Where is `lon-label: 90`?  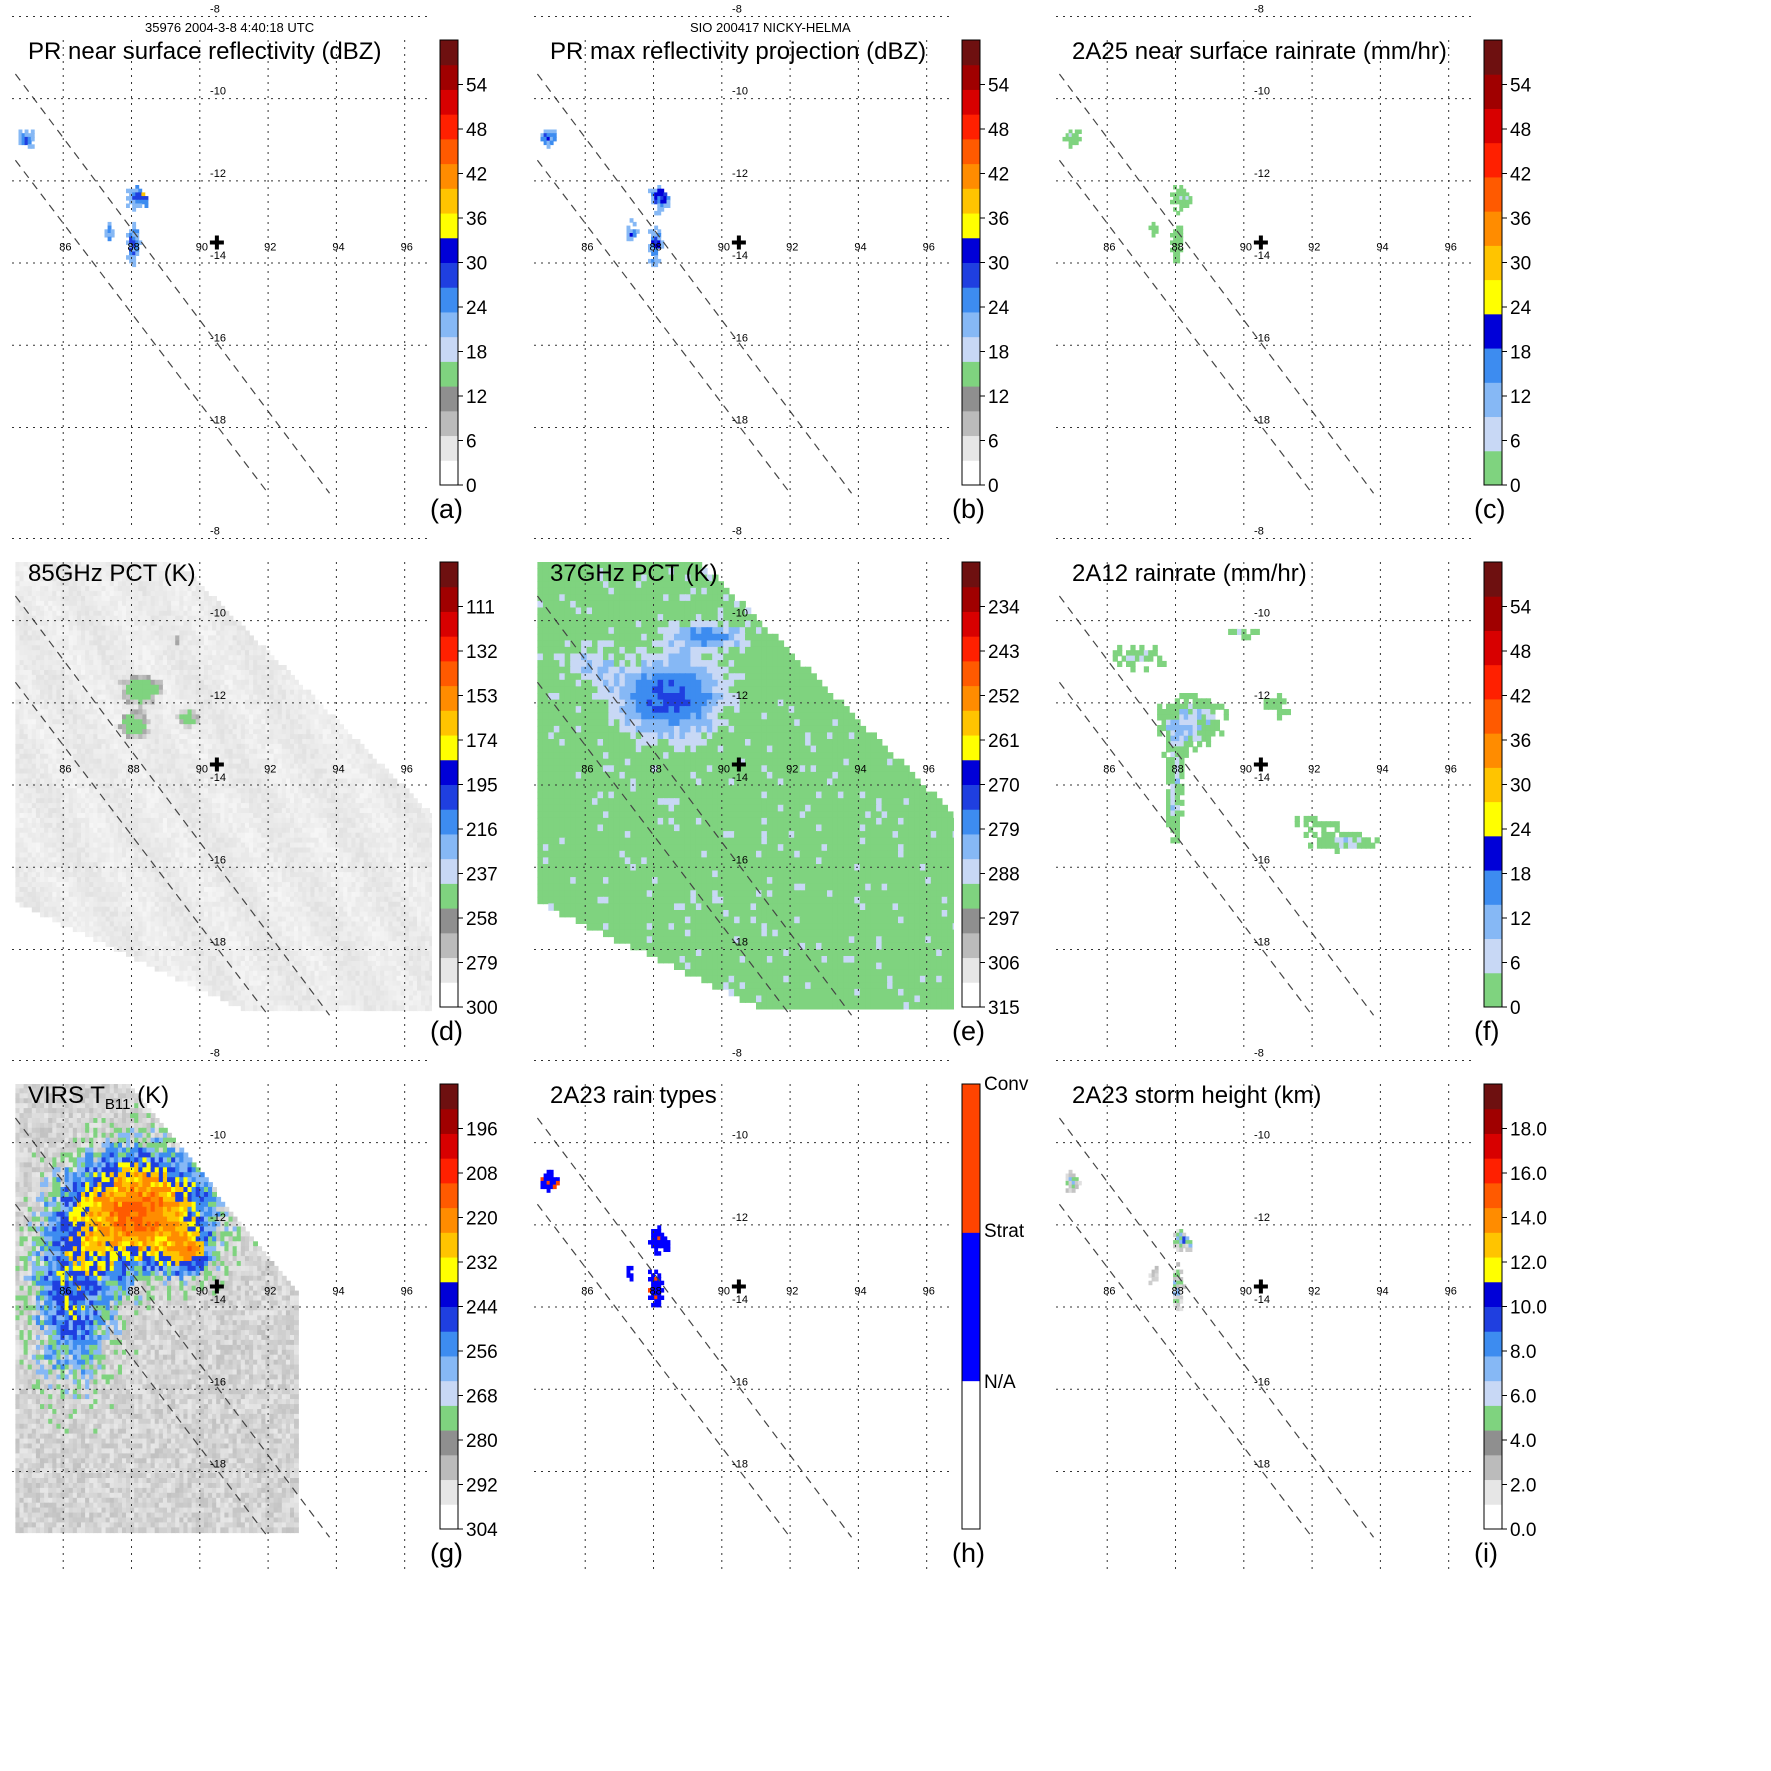 lon-label: 90 is located at coordinates (724, 248).